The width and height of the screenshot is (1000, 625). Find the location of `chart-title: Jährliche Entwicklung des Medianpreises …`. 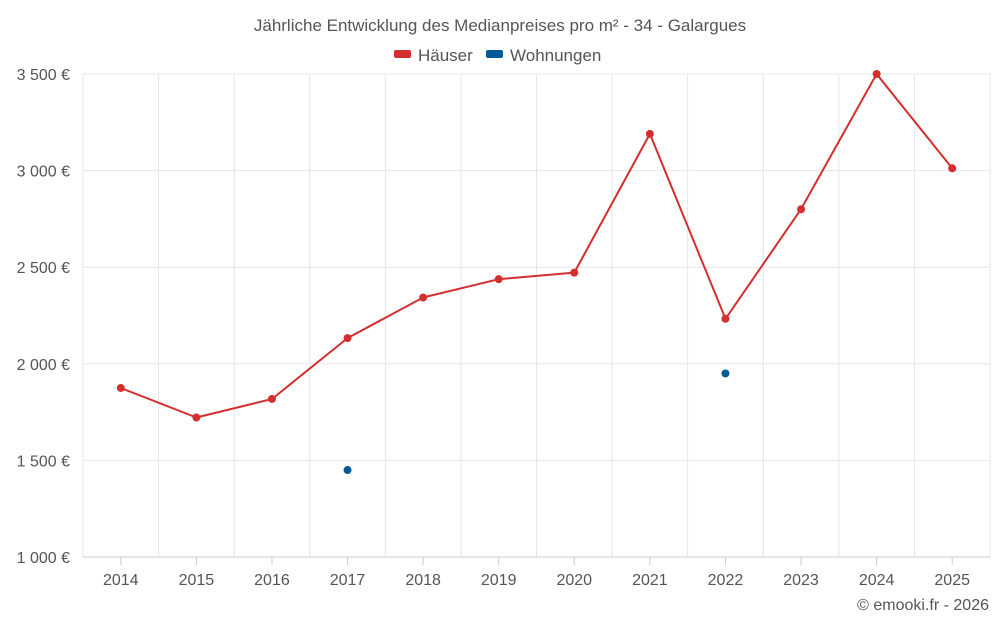

chart-title: Jährliche Entwicklung des Medianpreises … is located at coordinates (500, 25).